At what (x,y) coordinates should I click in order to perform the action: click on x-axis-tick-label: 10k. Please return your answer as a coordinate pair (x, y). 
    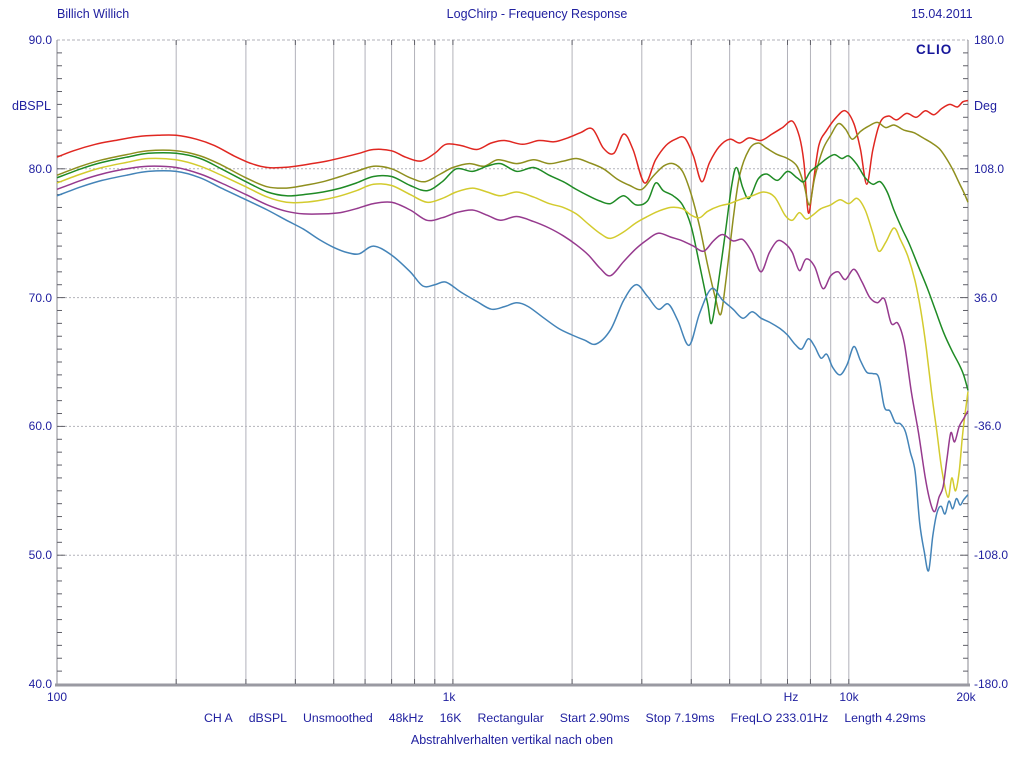
    Looking at the image, I should click on (849, 697).